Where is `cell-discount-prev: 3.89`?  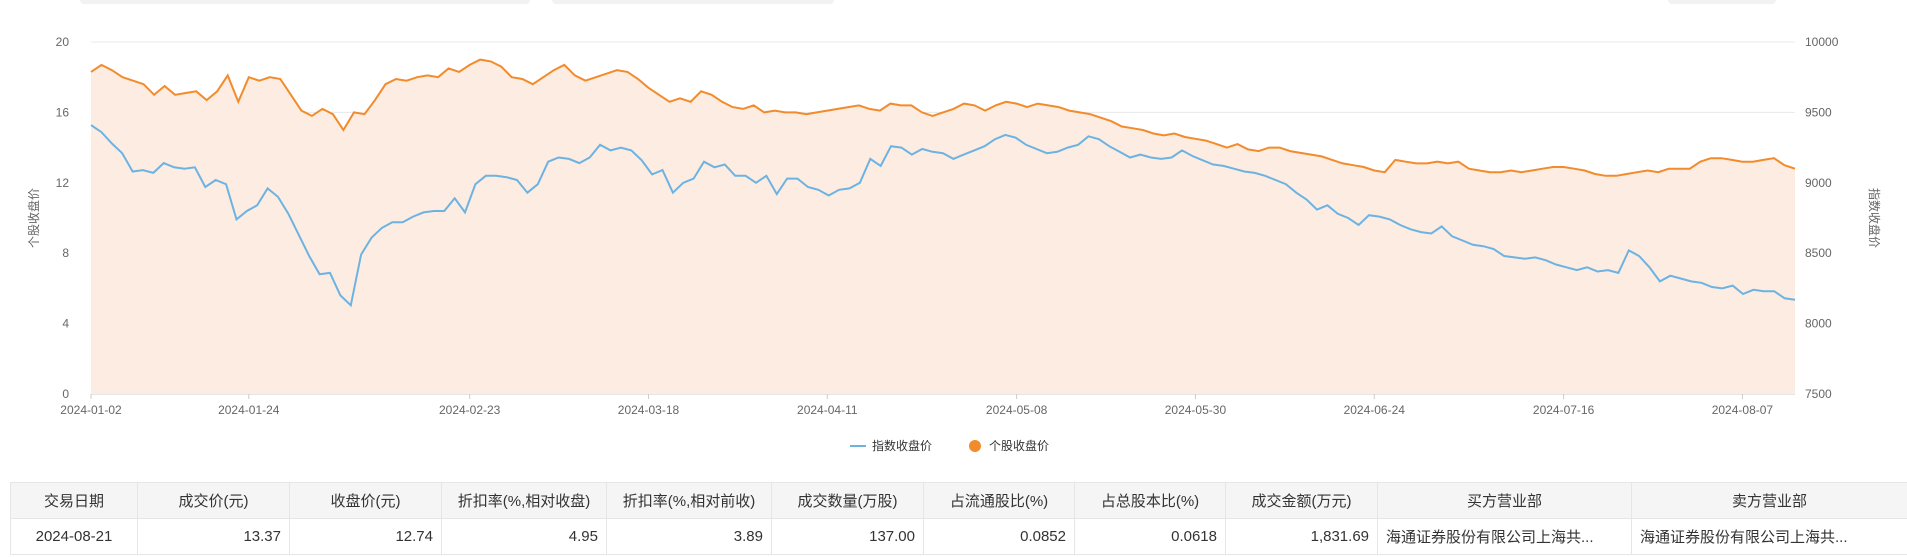
cell-discount-prev: 3.89 is located at coordinates (689, 536).